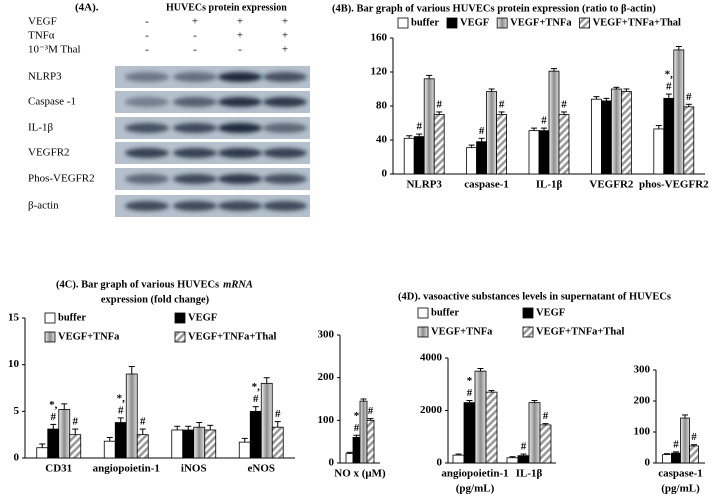 The image size is (715, 503). I want to click on chart-title: (4C). Bar graph of various HUVECs, so click(137, 284).